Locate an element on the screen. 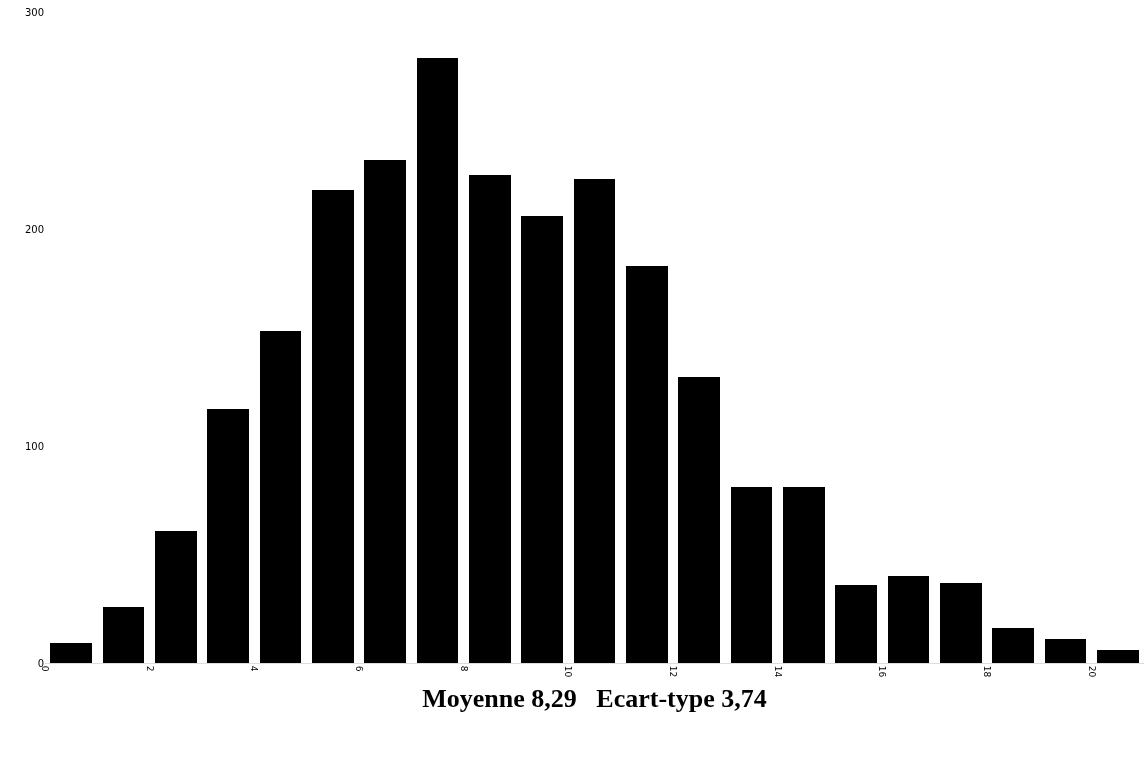 This screenshot has width=1144, height=758. y-tick-label: 200 is located at coordinates (34, 229).